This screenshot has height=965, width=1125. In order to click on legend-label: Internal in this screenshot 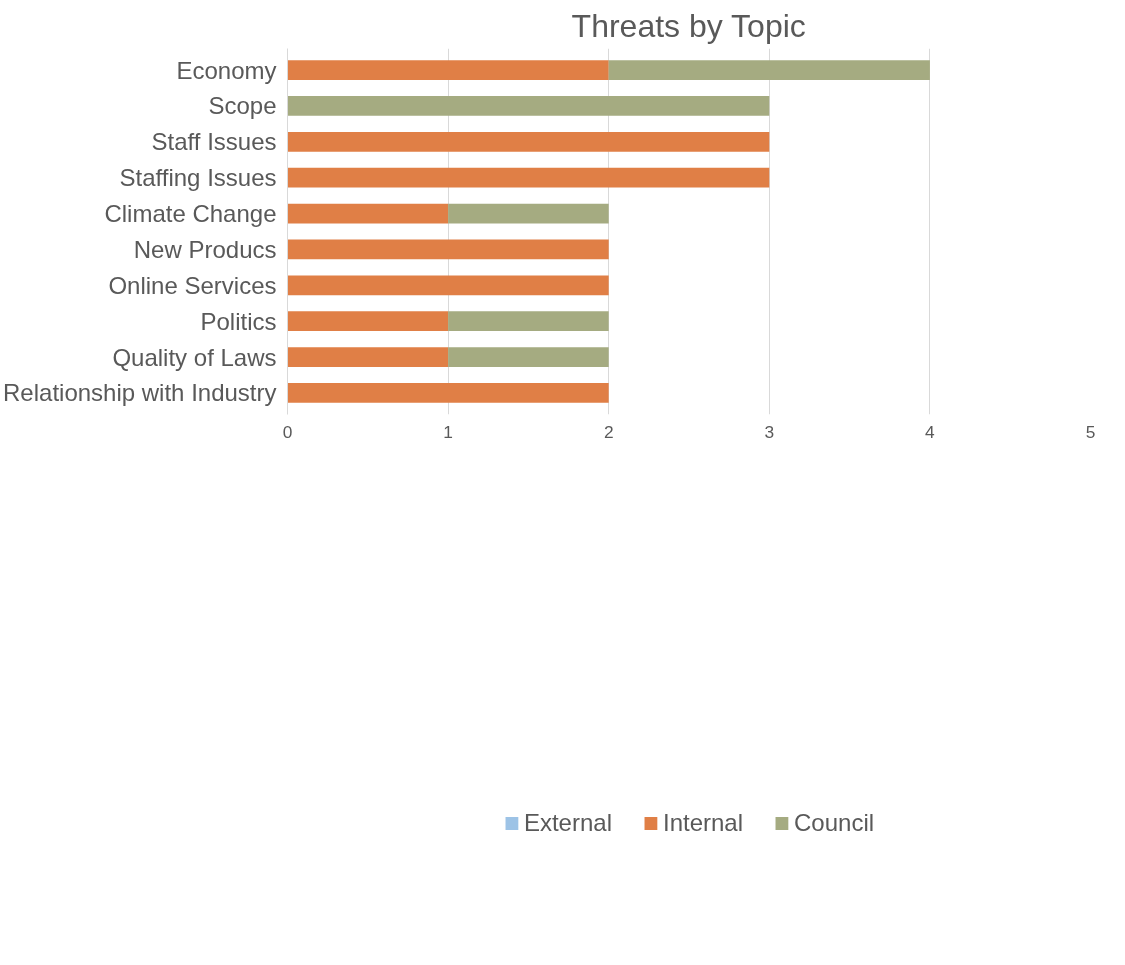, I will do `click(703, 823)`.